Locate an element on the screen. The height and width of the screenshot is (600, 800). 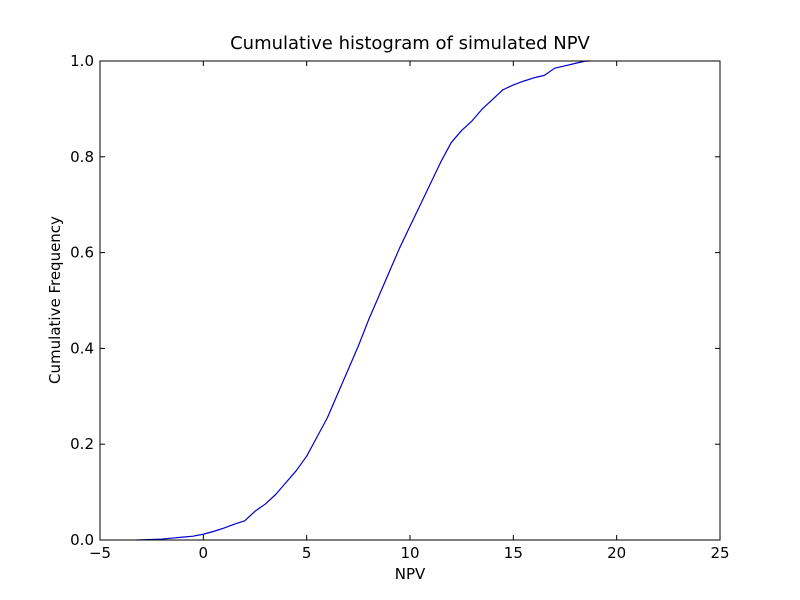
x-tick-label: 10 is located at coordinates (409, 553).